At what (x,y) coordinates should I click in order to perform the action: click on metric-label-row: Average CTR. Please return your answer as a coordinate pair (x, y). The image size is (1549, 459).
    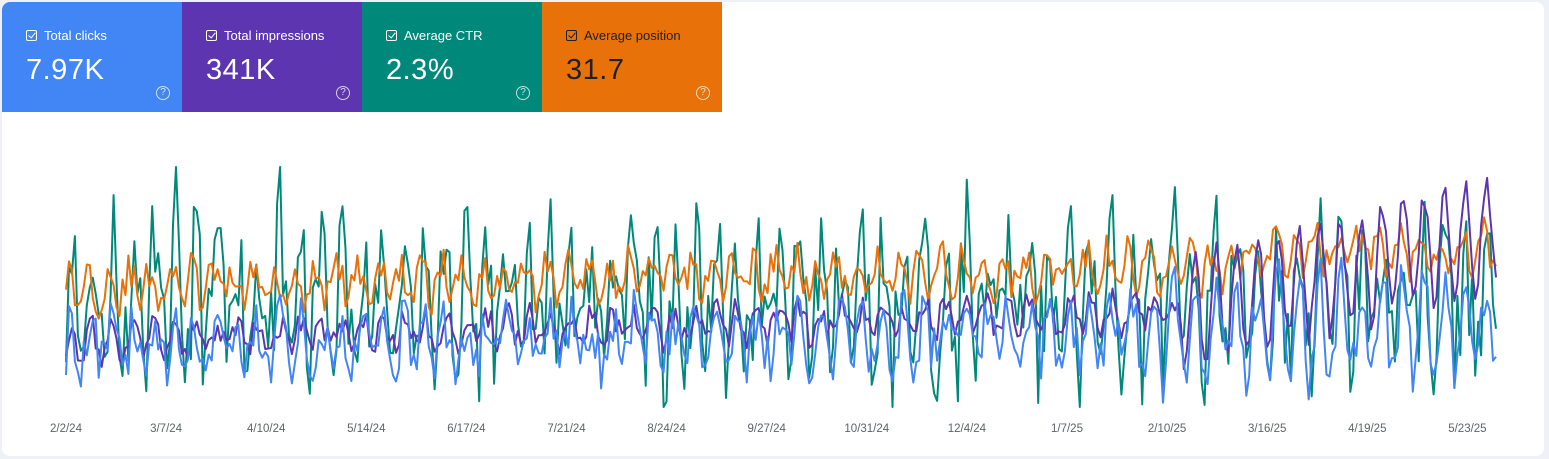
    Looking at the image, I should click on (434, 35).